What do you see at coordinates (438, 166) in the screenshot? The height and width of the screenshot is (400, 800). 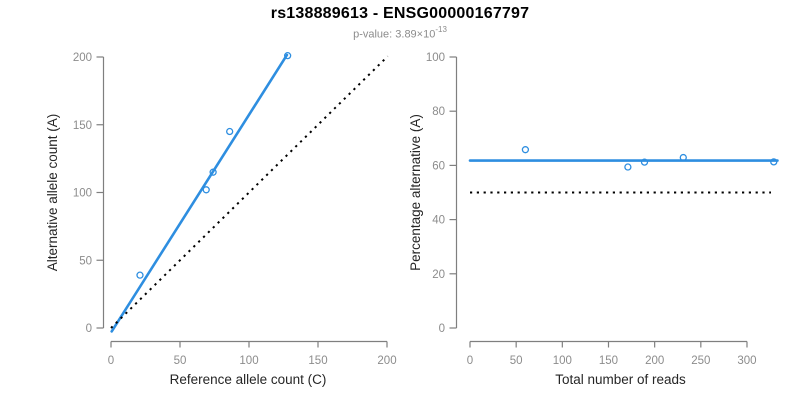 I see `y-tick-label: 60` at bounding box center [438, 166].